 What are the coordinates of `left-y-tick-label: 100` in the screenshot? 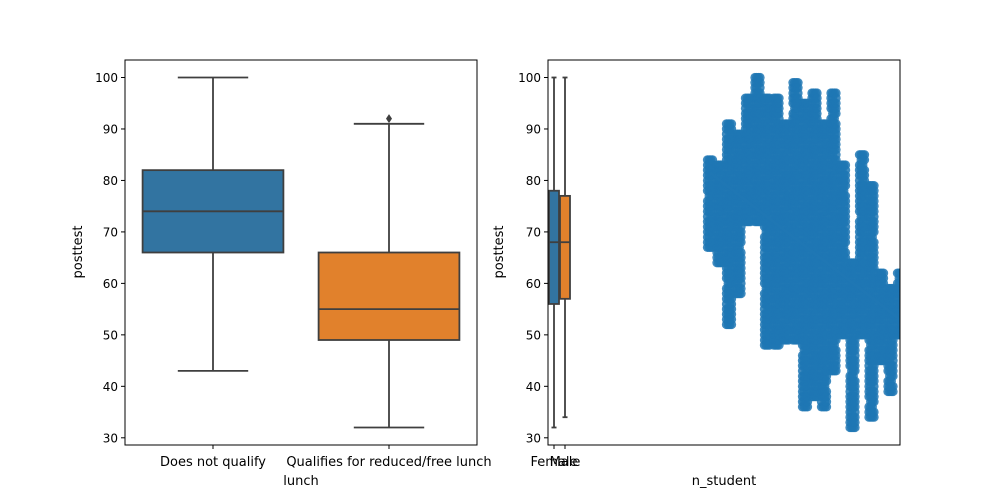 It's located at (106, 78).